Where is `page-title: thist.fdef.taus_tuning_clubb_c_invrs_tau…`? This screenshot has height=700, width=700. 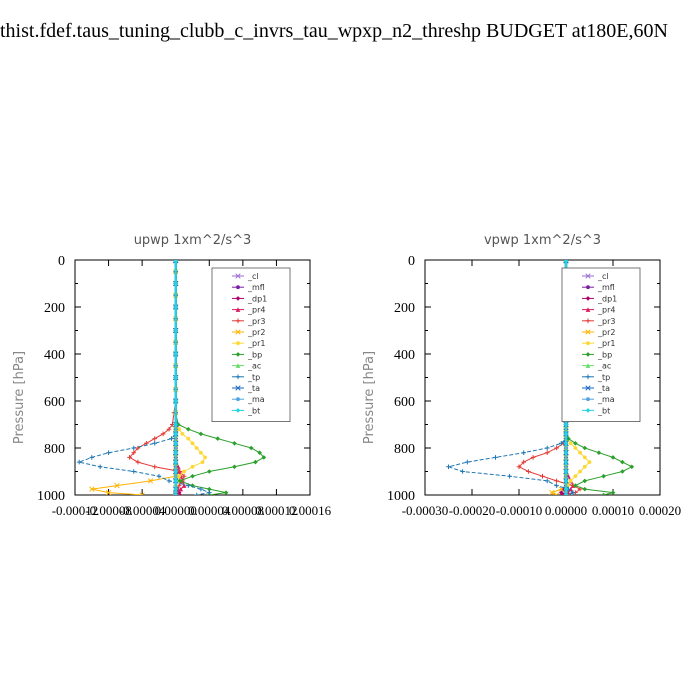
page-title: thist.fdef.taus_tuning_clubb_c_invrs_tau… is located at coordinates (334, 31).